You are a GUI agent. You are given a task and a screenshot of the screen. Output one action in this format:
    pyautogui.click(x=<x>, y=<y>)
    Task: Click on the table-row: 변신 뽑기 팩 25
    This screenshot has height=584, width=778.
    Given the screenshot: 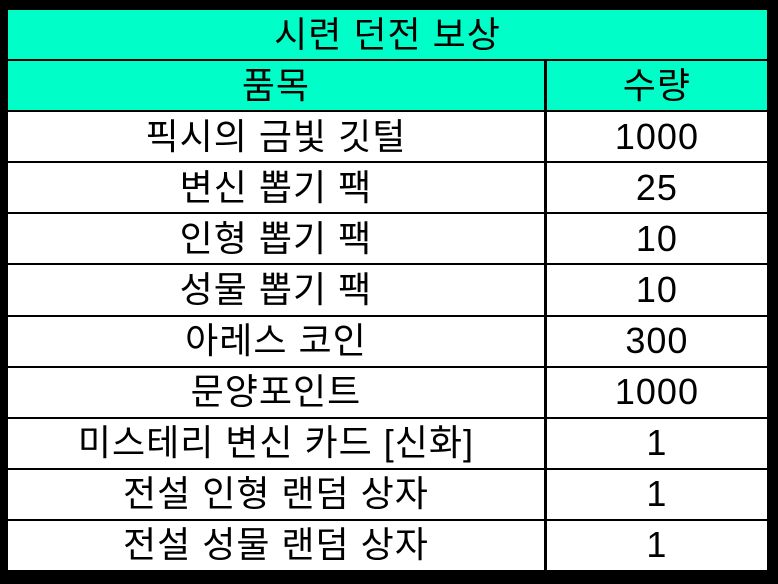 What is the action you would take?
    pyautogui.click(x=387, y=189)
    